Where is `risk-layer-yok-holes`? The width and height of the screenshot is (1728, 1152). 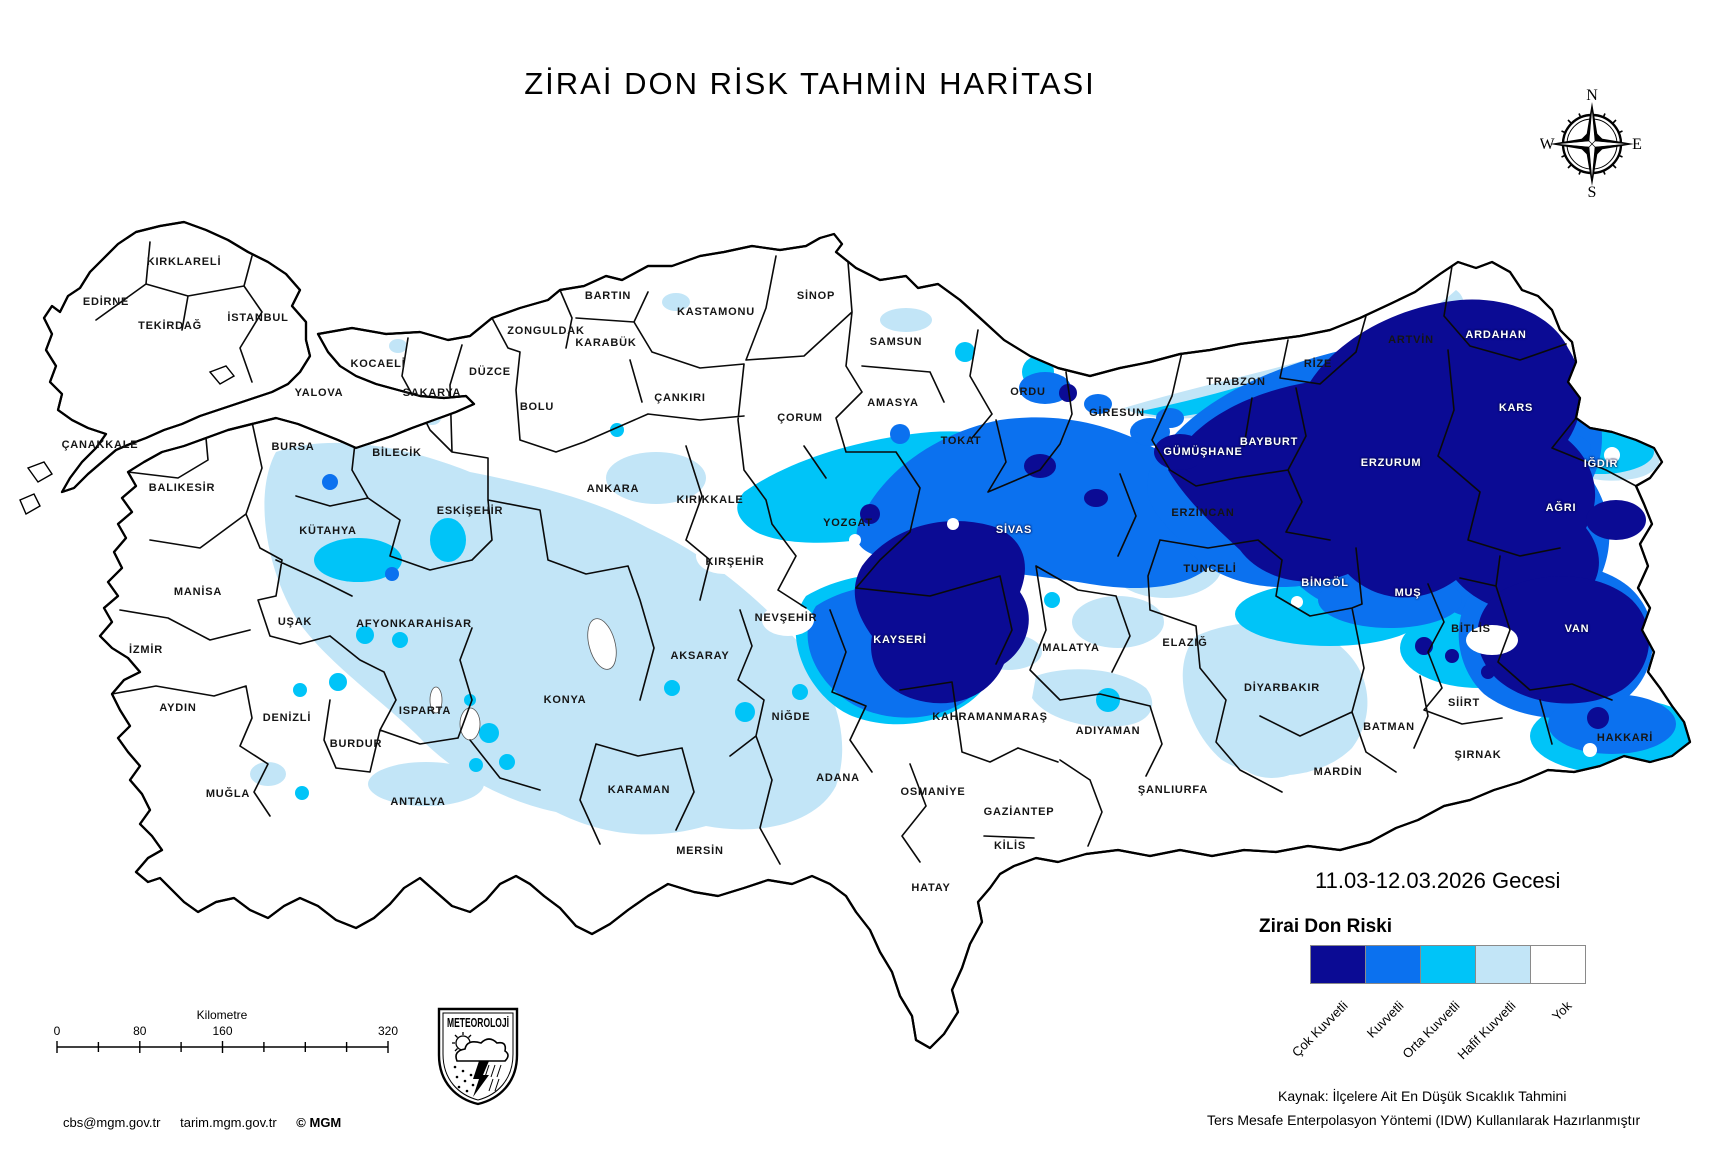 risk-layer-yok-holes is located at coordinates (1158, 602).